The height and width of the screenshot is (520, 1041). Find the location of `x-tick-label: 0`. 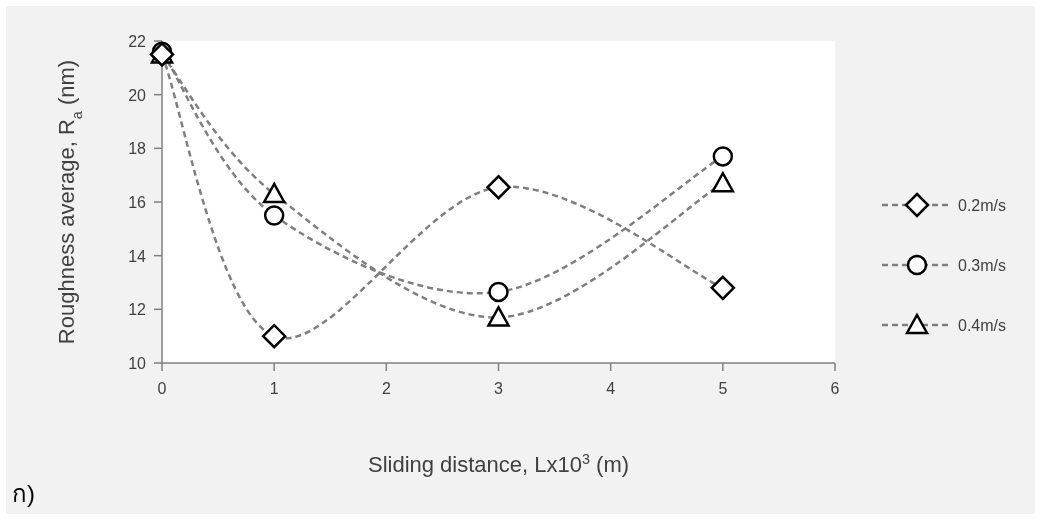

x-tick-label: 0 is located at coordinates (162, 388).